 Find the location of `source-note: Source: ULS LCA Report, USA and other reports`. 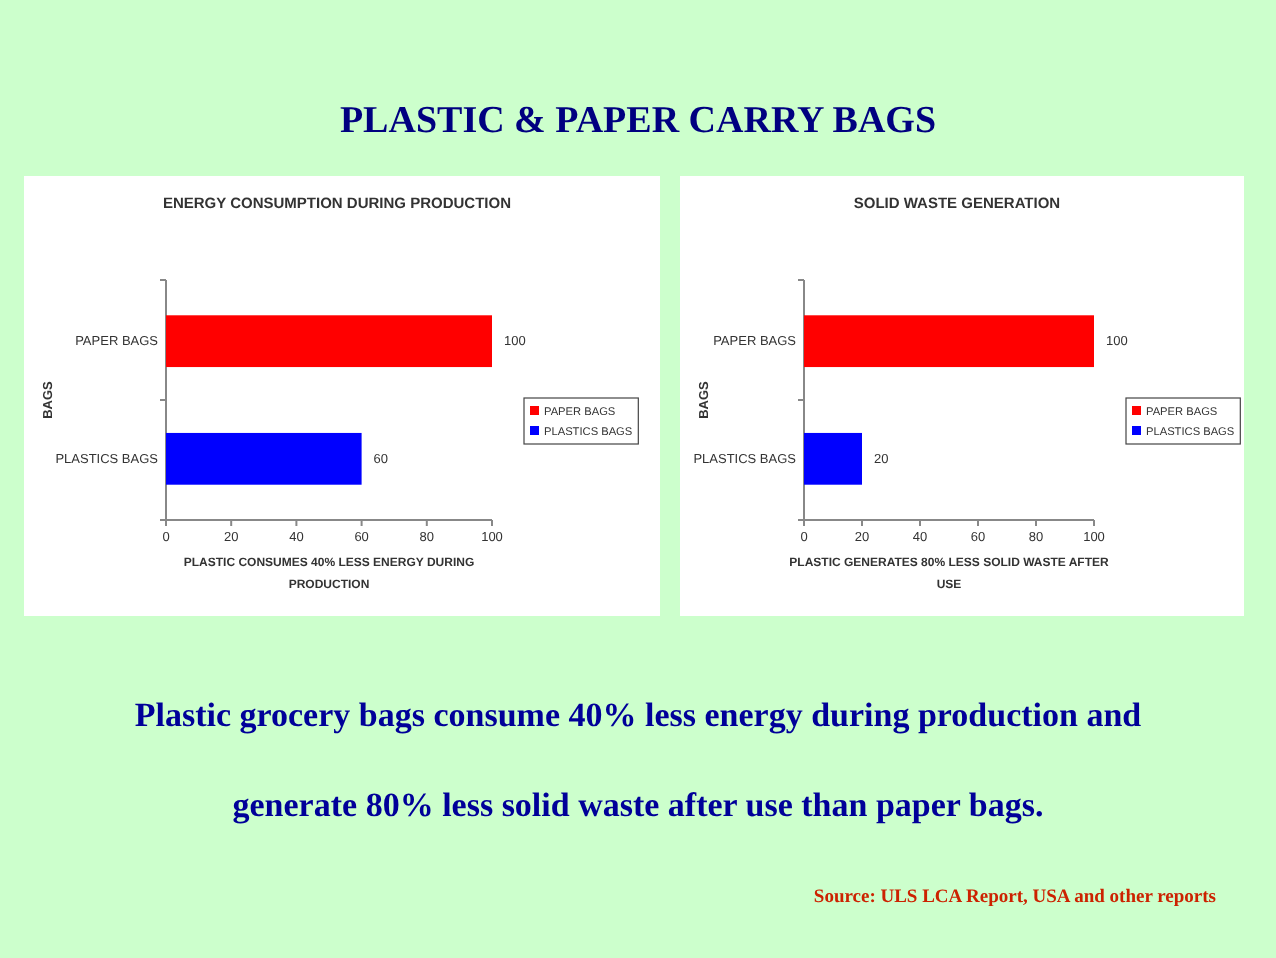

source-note: Source: ULS LCA Report, USA and other reports is located at coordinates (1014, 898).